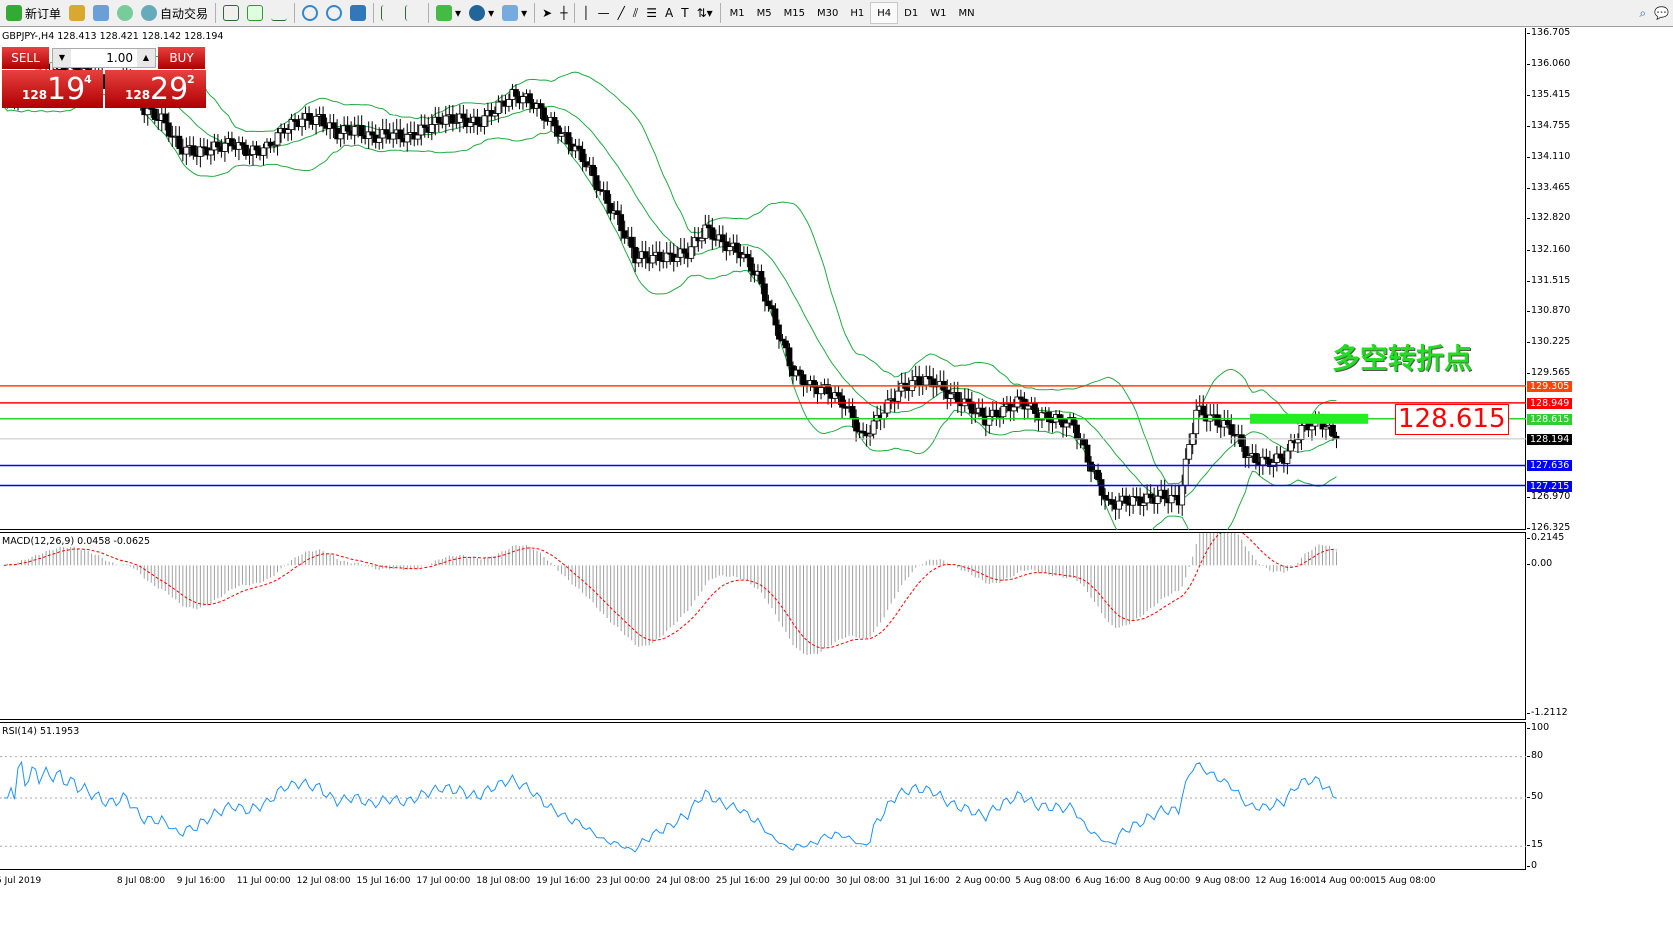  I want to click on time-tick-label: 8 Aug 00:00, so click(1163, 881).